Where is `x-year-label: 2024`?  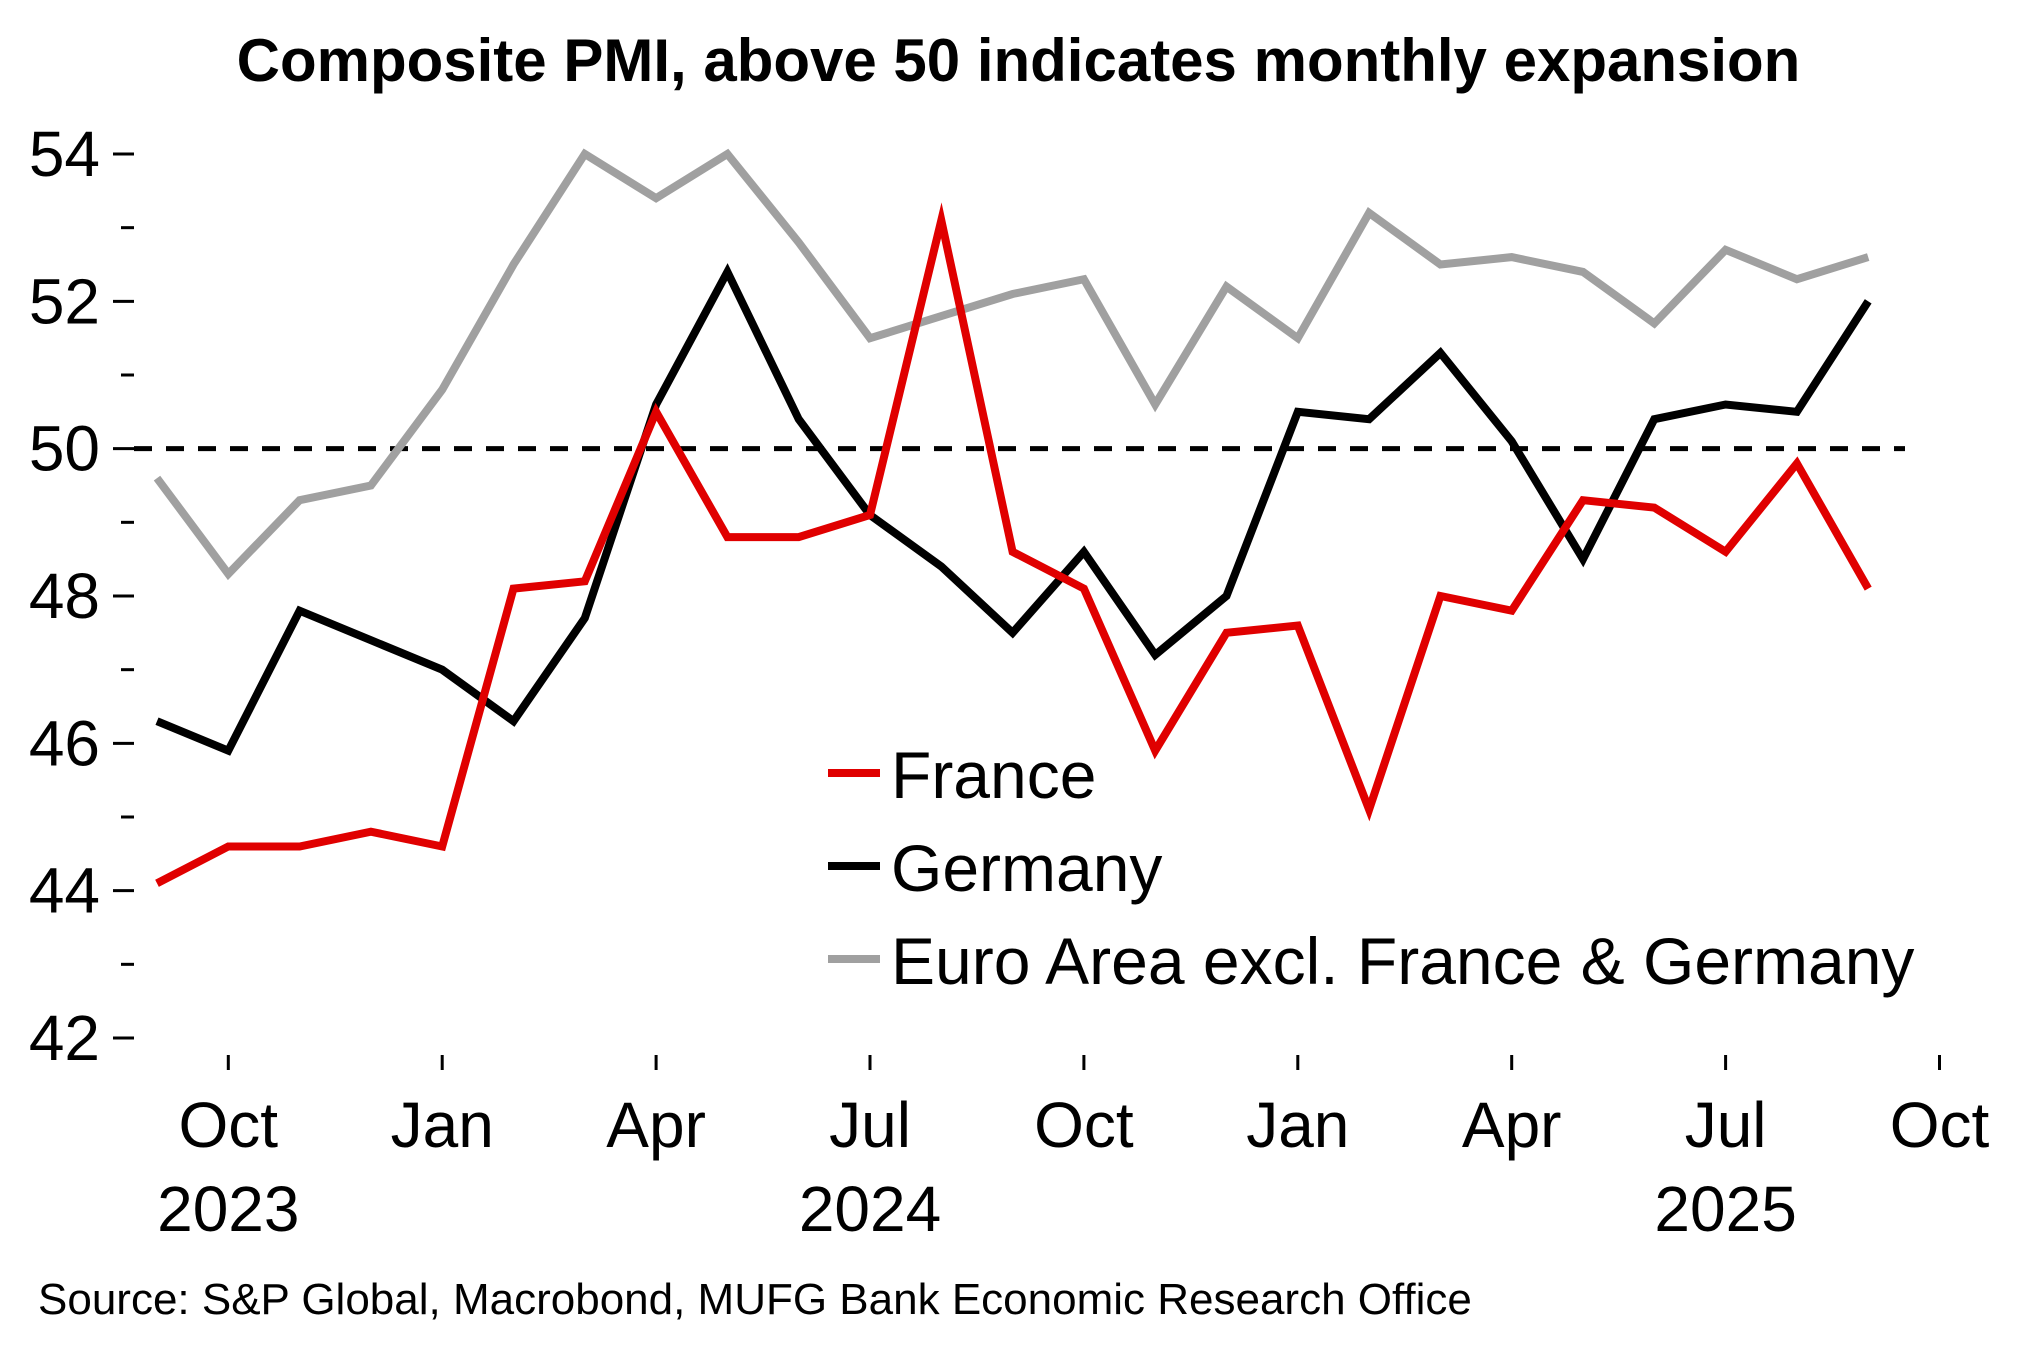
x-year-label: 2024 is located at coordinates (870, 1209).